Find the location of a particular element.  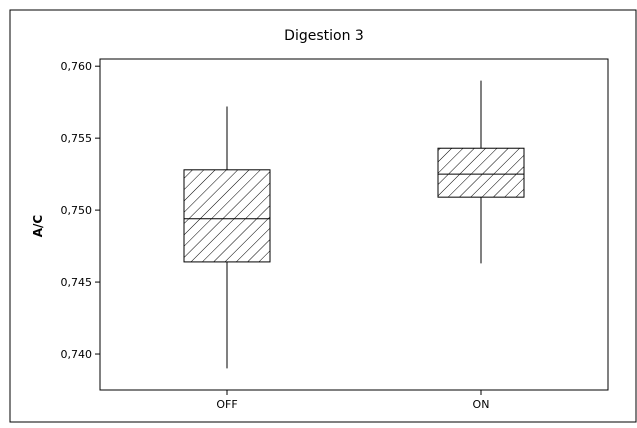

y-tick-label: 0,745 is located at coordinates (77, 282).